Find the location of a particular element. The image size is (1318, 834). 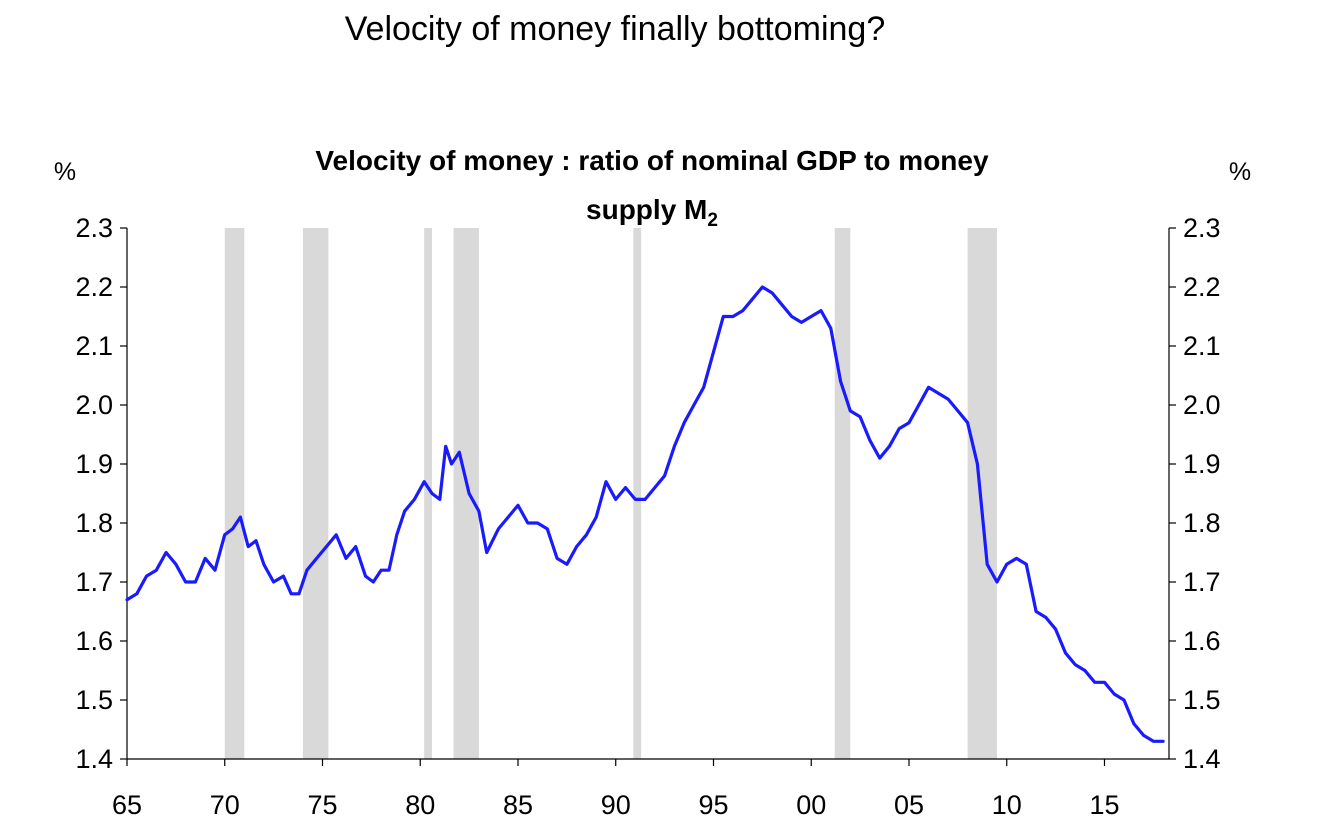

y-axis-unit-left: % is located at coordinates (65, 172).